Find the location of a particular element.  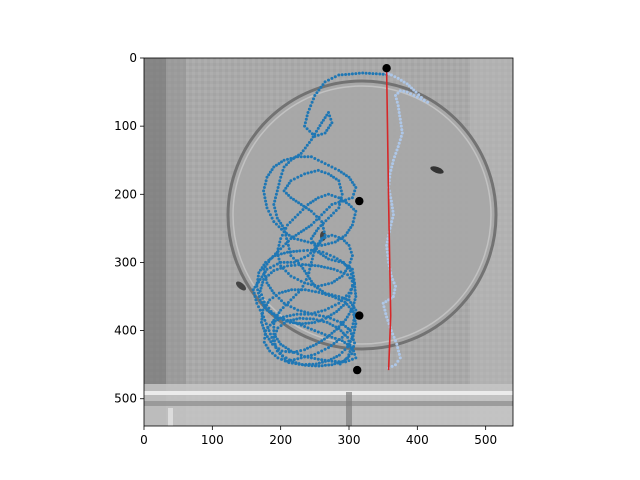

y-tick-label: 200 is located at coordinates (125, 194).